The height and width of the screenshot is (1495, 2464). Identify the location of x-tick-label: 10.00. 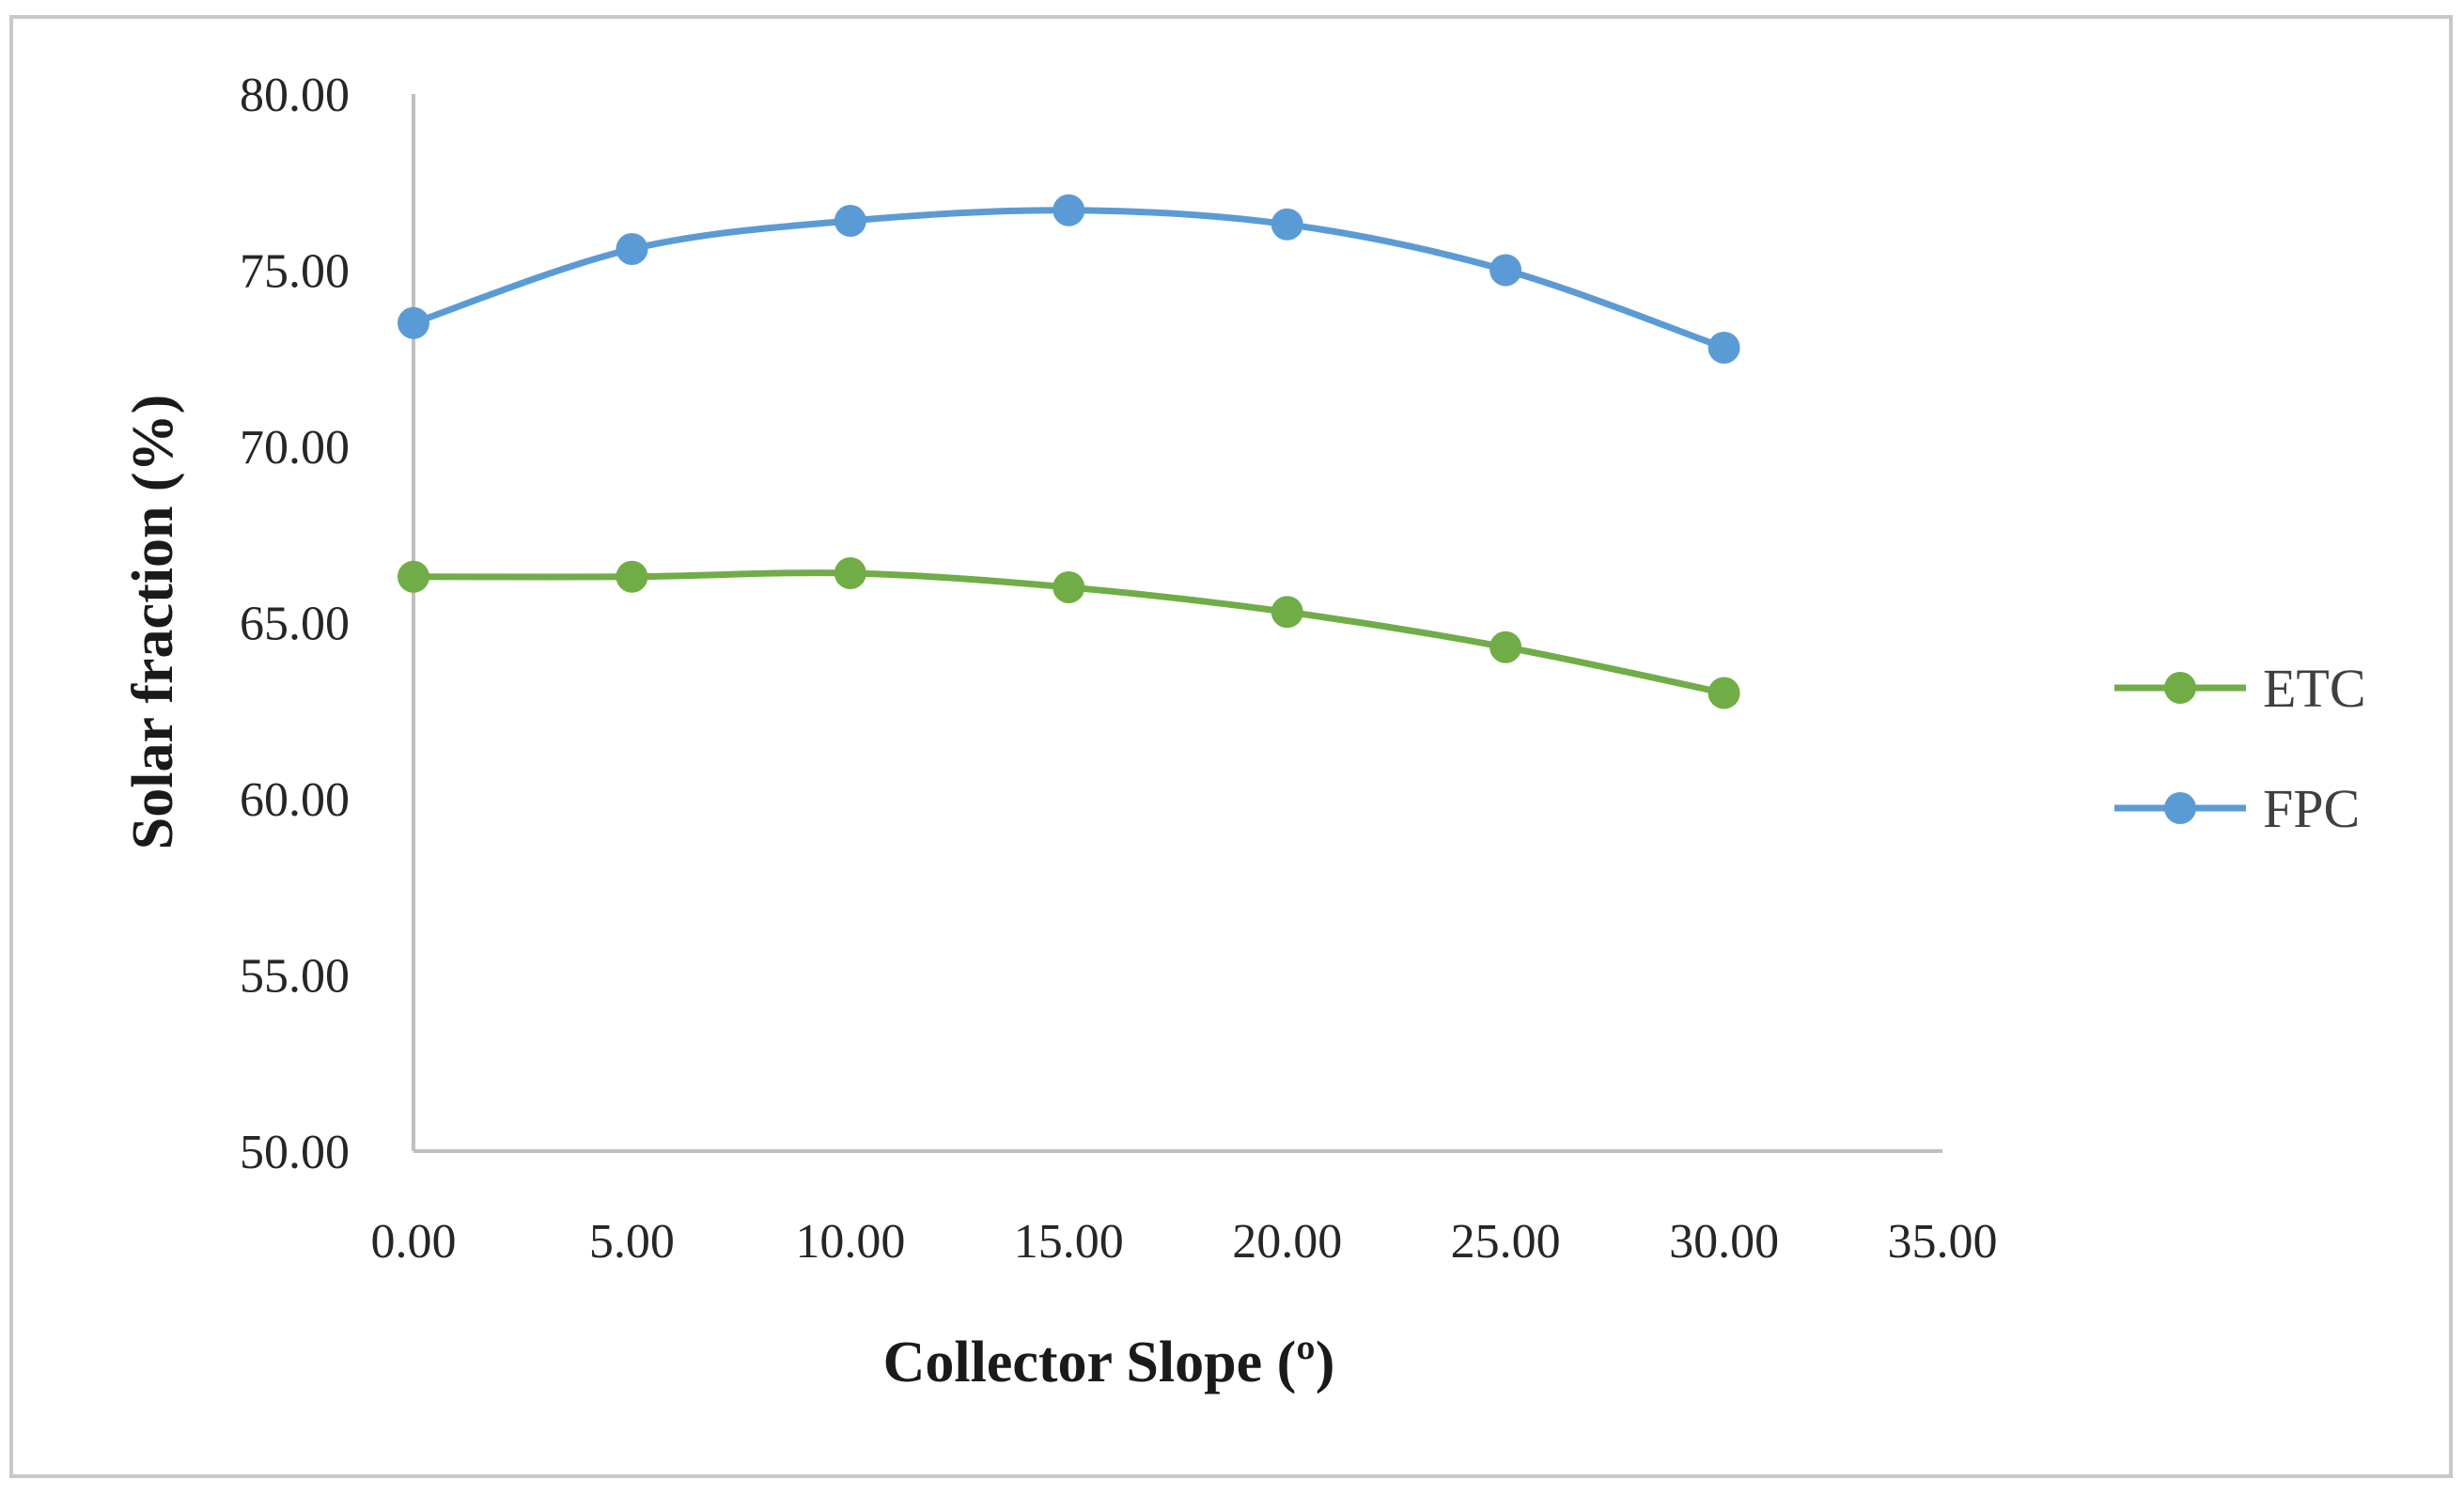
(850, 1242).